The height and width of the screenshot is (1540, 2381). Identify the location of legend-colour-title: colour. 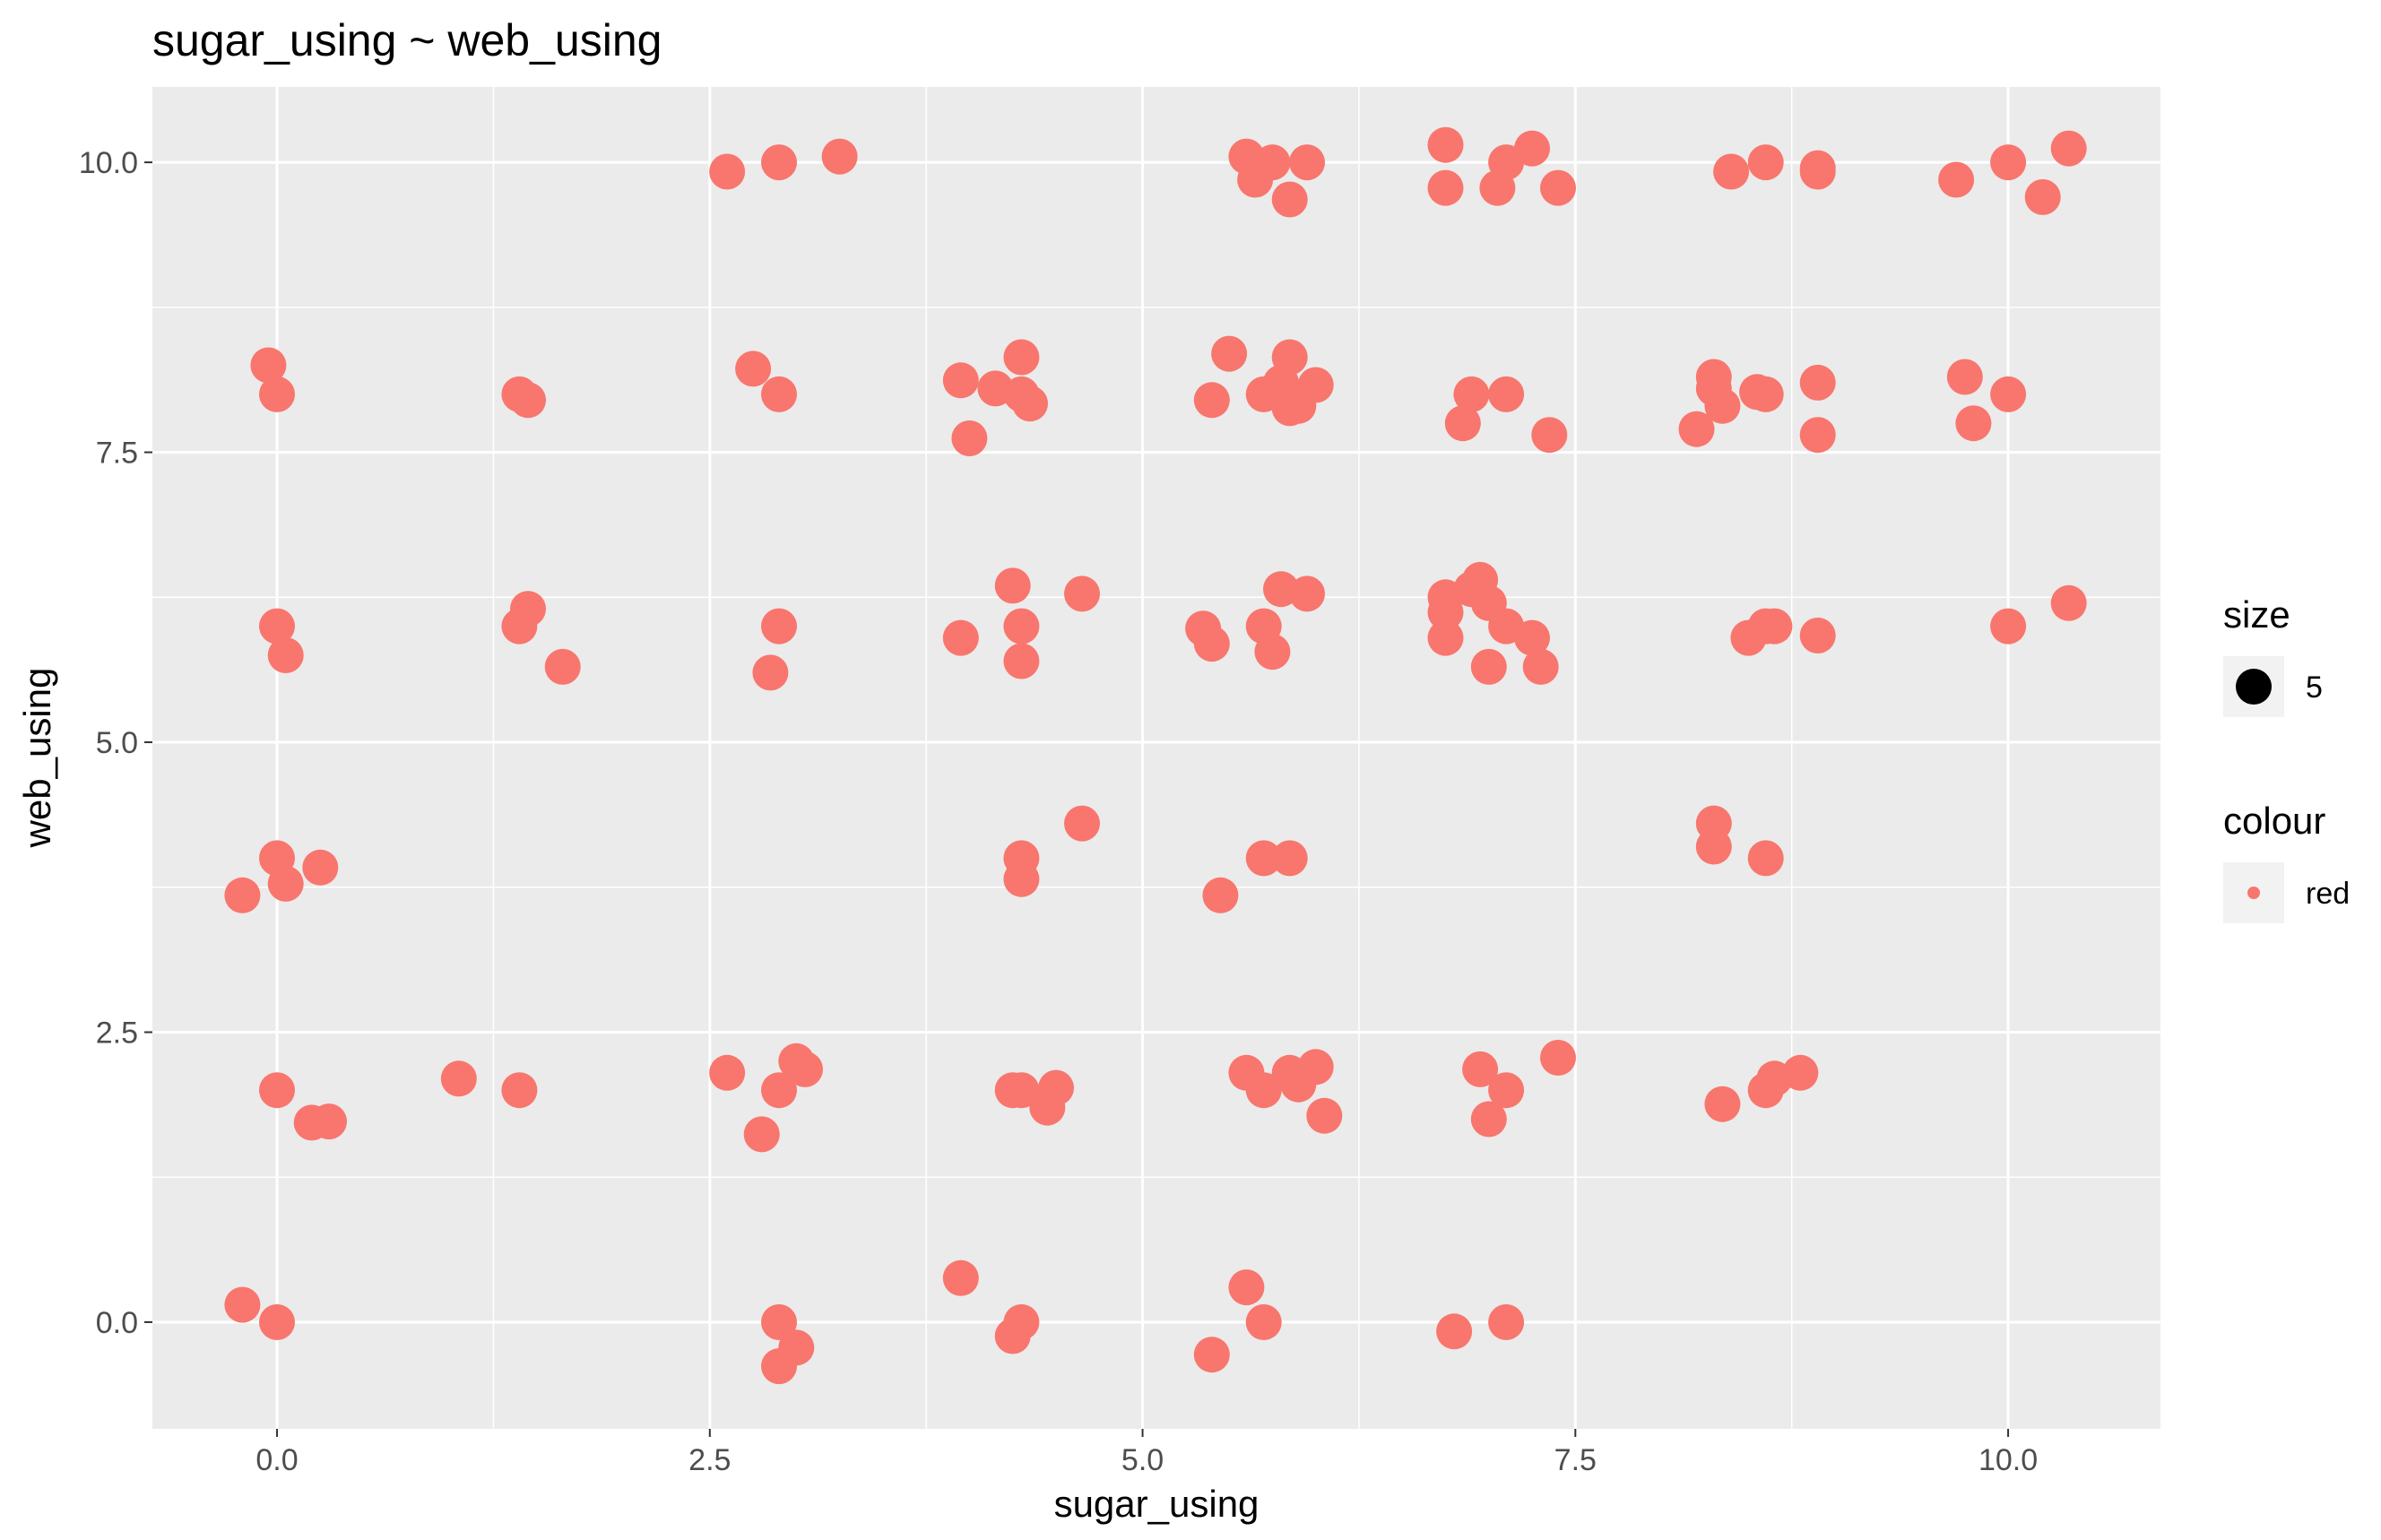
(2274, 821).